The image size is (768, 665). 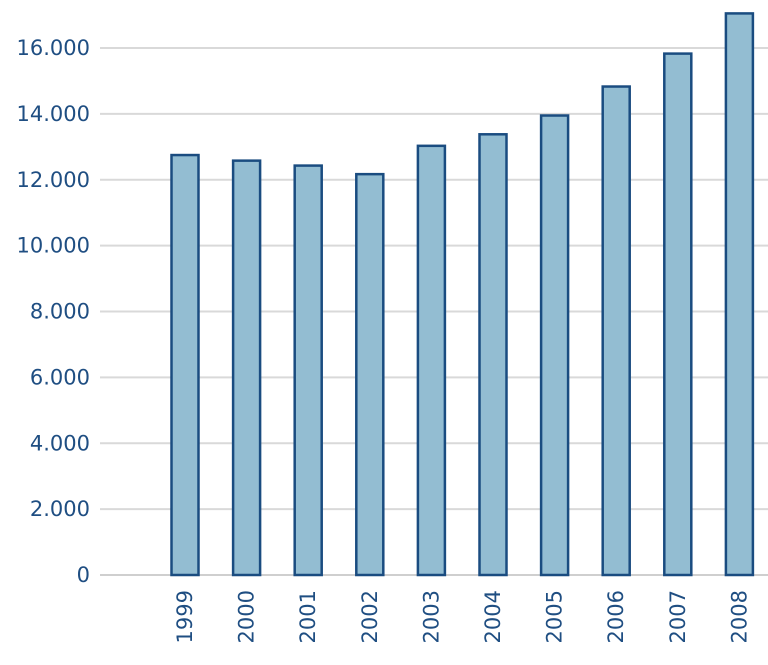 I want to click on y-tick-label: 2.000, so click(x=60, y=509).